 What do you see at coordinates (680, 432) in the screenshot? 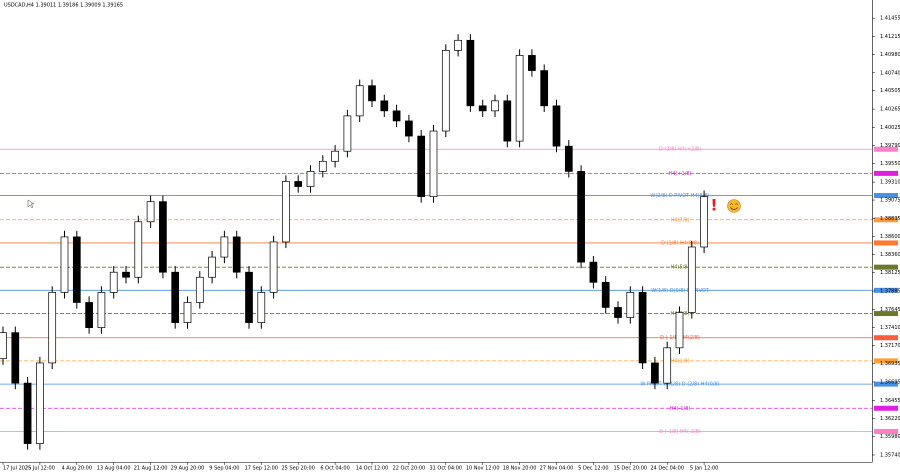
I see `level-label: D (-1/8) H4(-2/8)` at bounding box center [680, 432].